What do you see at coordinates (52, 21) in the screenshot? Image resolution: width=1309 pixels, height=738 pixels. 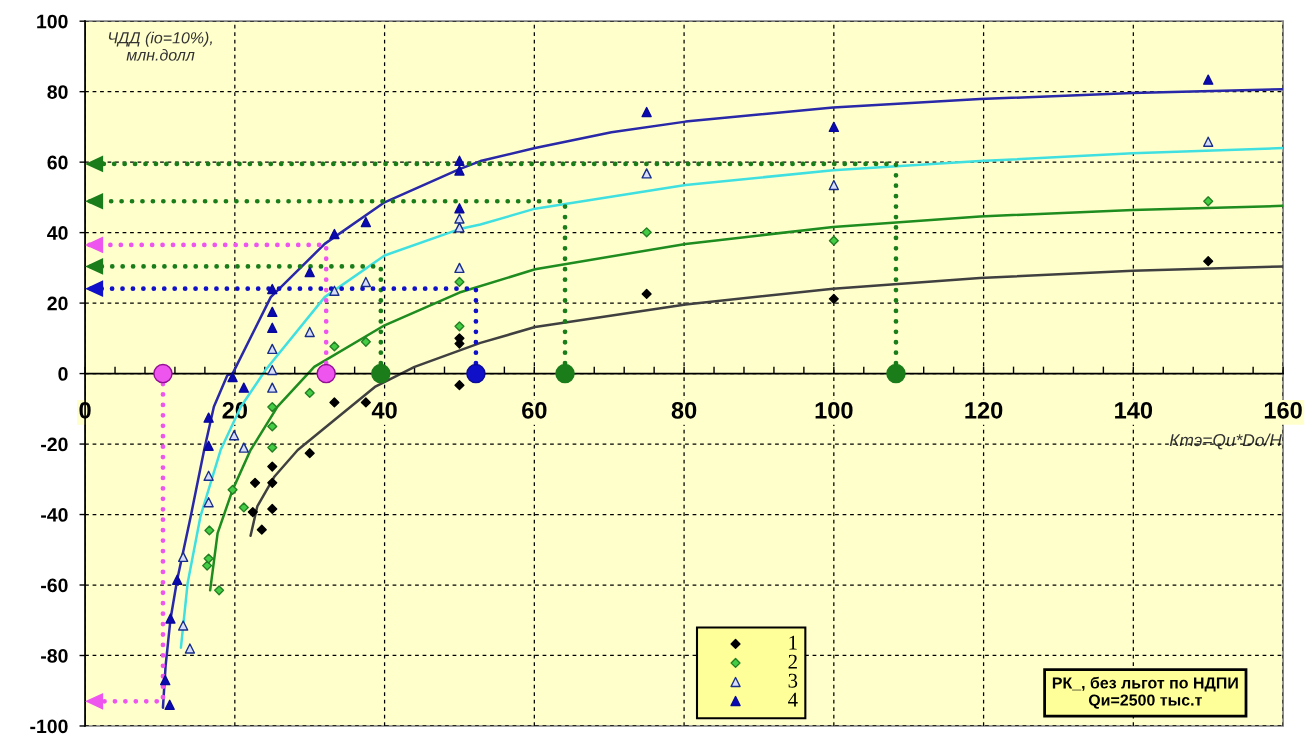 I see `y-tick-label: 100` at bounding box center [52, 21].